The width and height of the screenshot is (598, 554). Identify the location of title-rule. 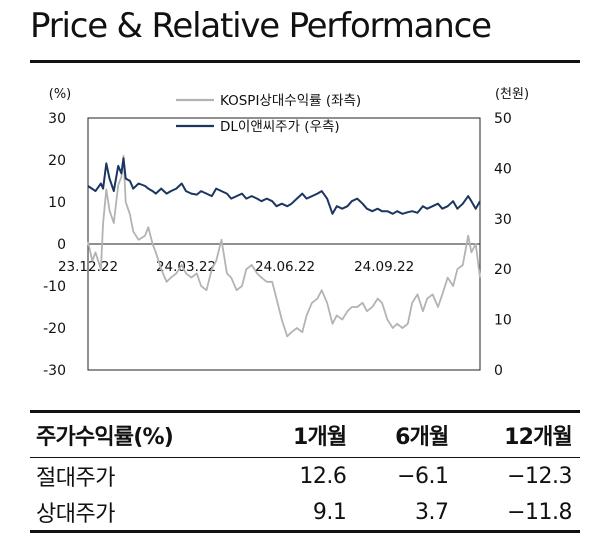
(305, 61).